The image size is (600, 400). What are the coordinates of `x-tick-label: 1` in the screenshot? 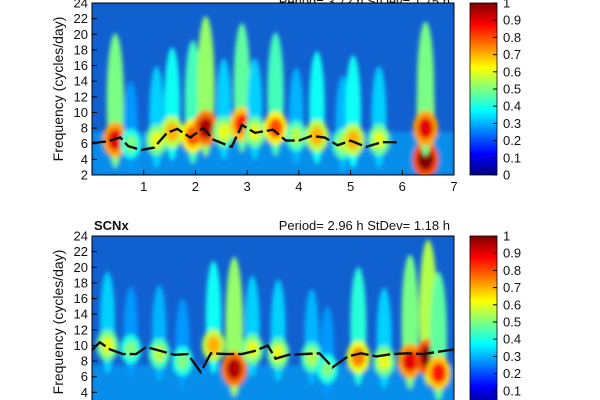 It's located at (143, 186).